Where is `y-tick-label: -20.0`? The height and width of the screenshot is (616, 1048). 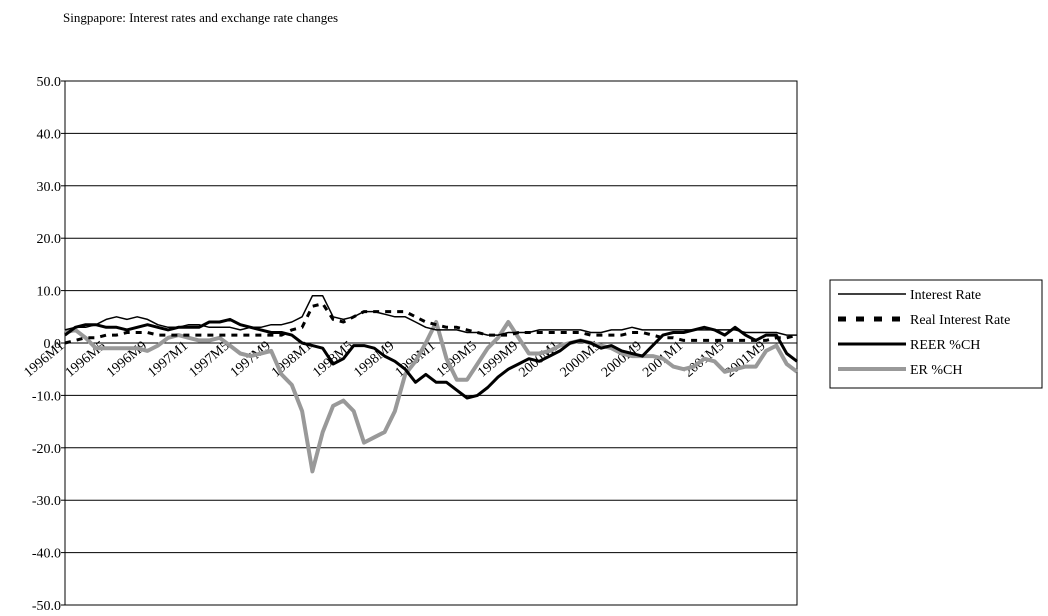
y-tick-label: -20.0 is located at coordinates (46, 449).